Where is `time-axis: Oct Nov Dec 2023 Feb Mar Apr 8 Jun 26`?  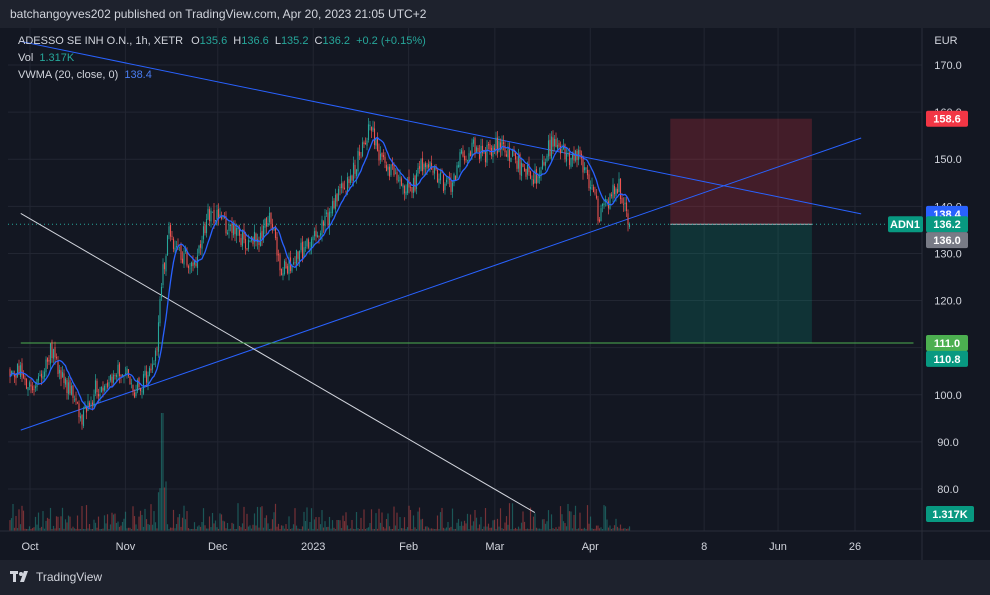
time-axis: Oct Nov Dec 2023 Feb Mar Apr 8 Jun 26 is located at coordinates (495, 541).